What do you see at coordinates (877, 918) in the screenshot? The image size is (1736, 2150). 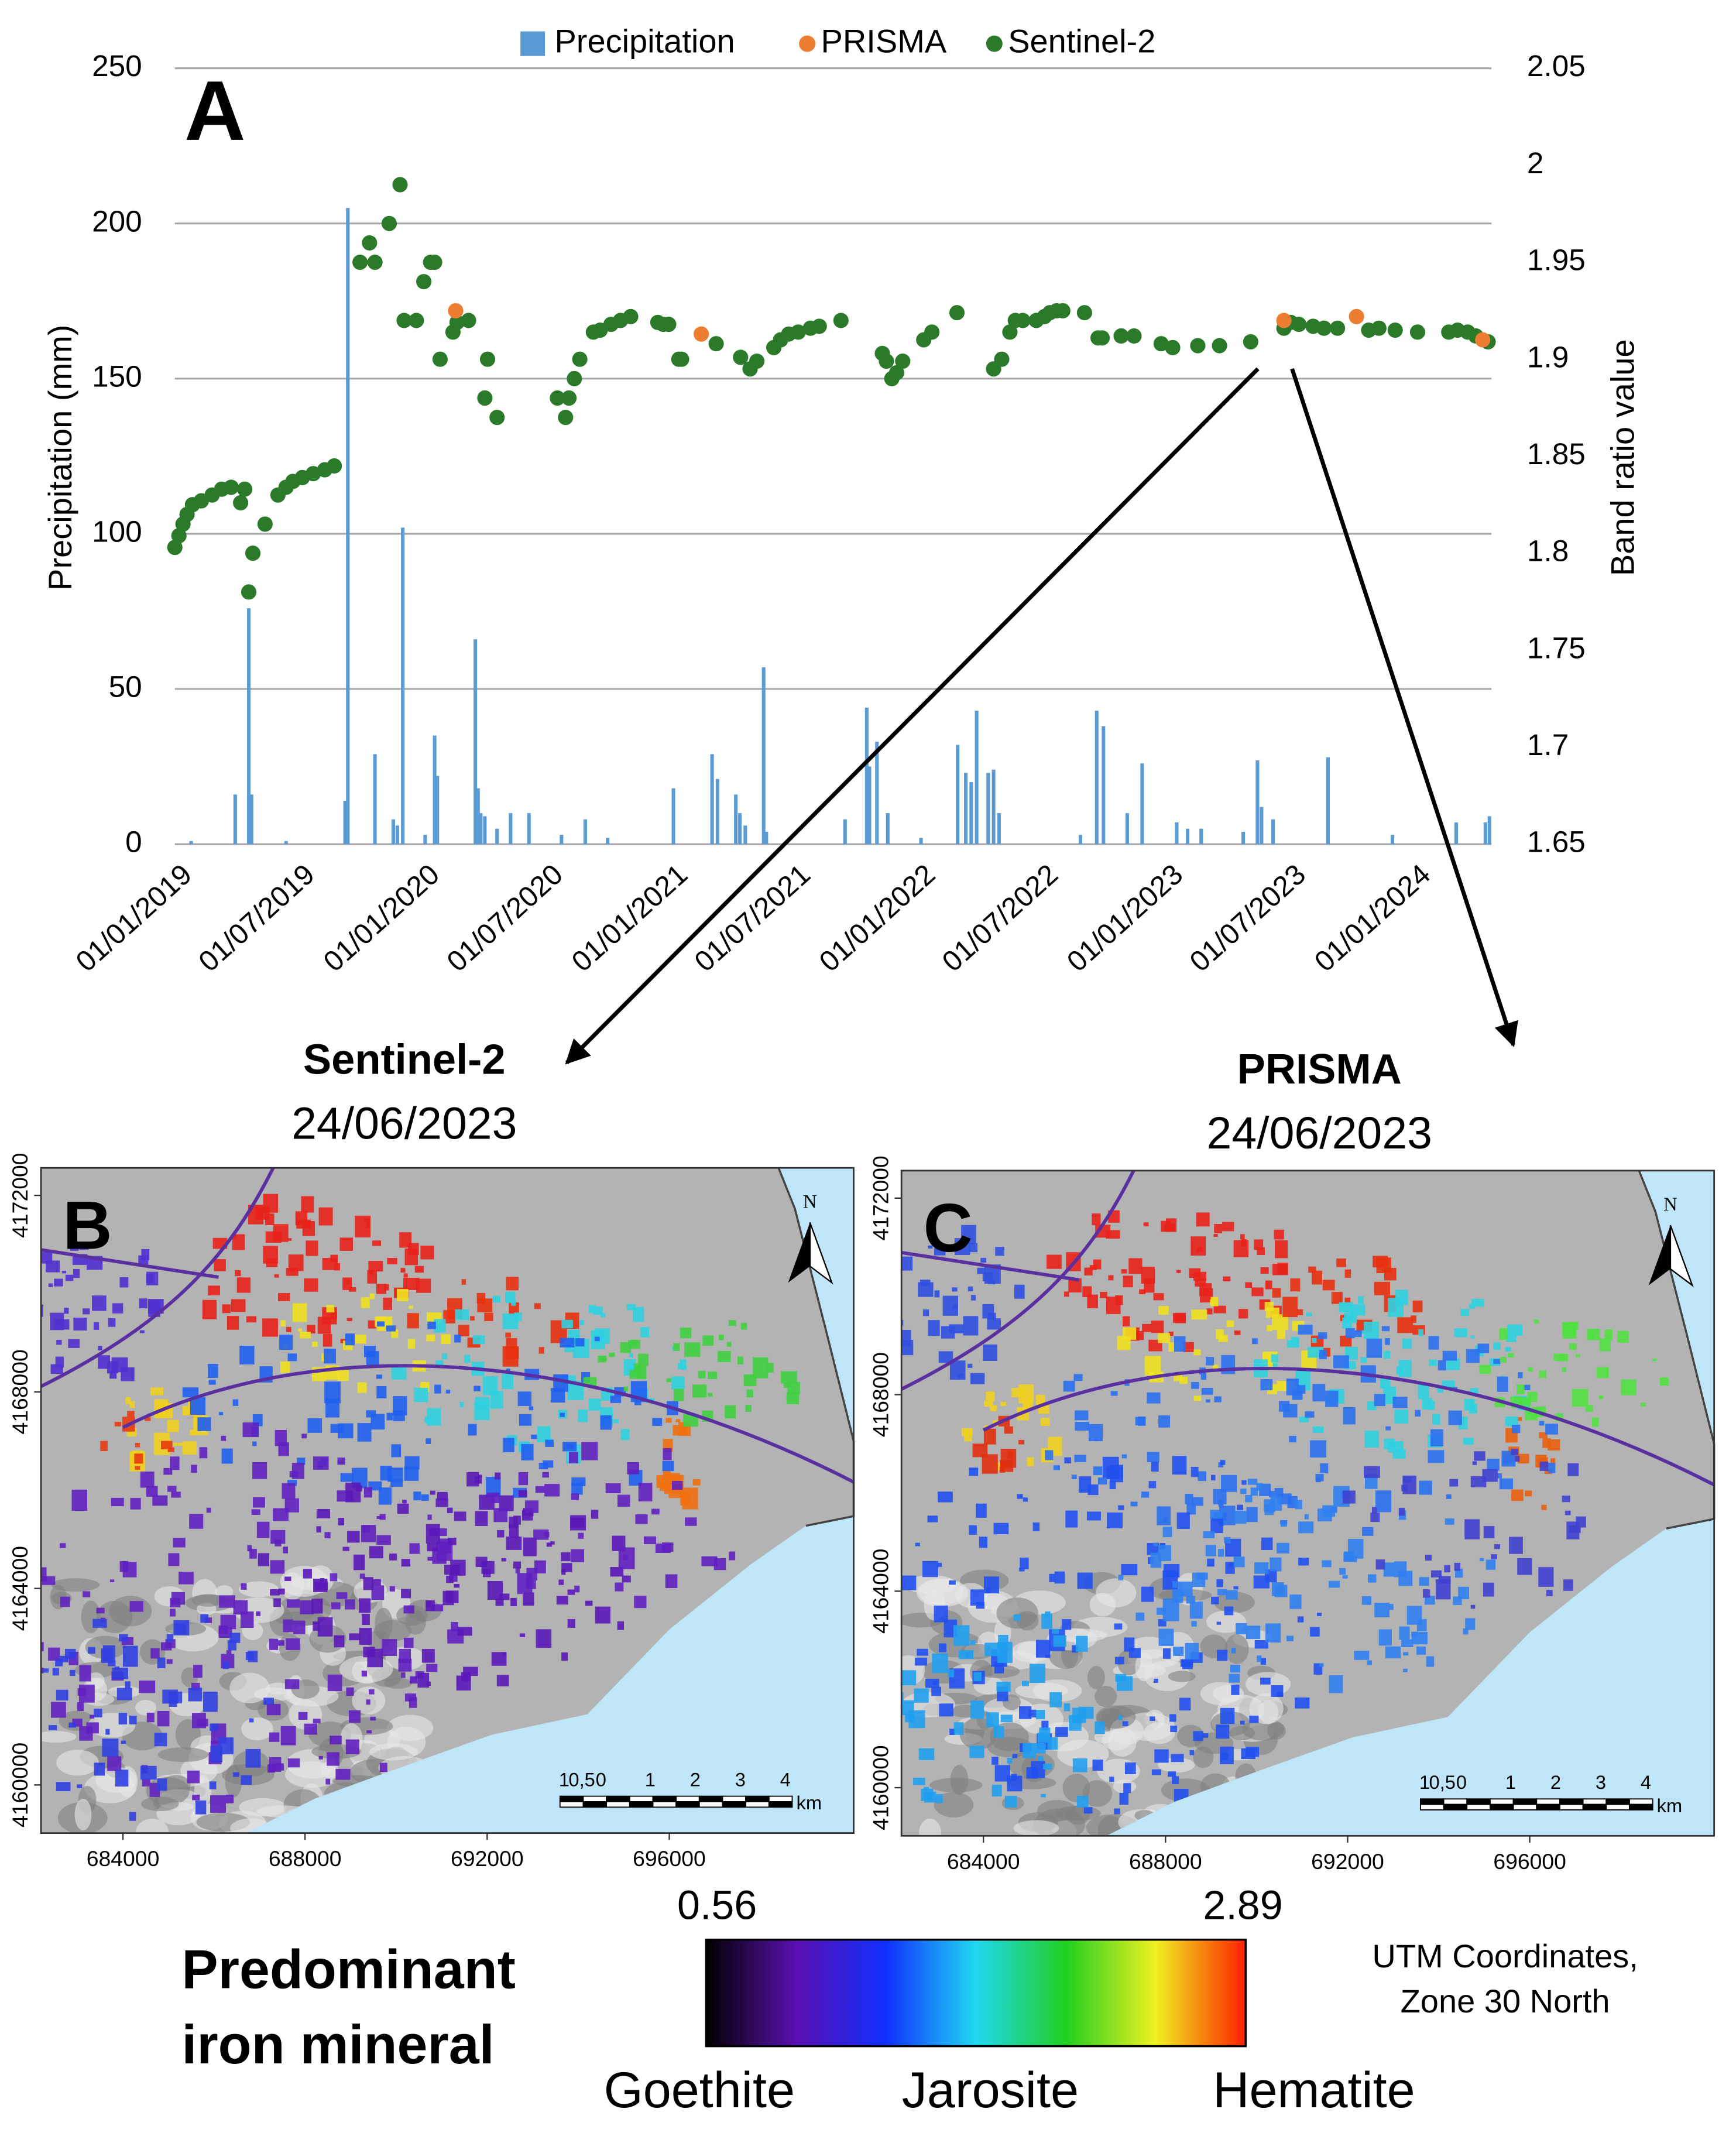 I see `x-tick-label: 01/01/2022` at bounding box center [877, 918].